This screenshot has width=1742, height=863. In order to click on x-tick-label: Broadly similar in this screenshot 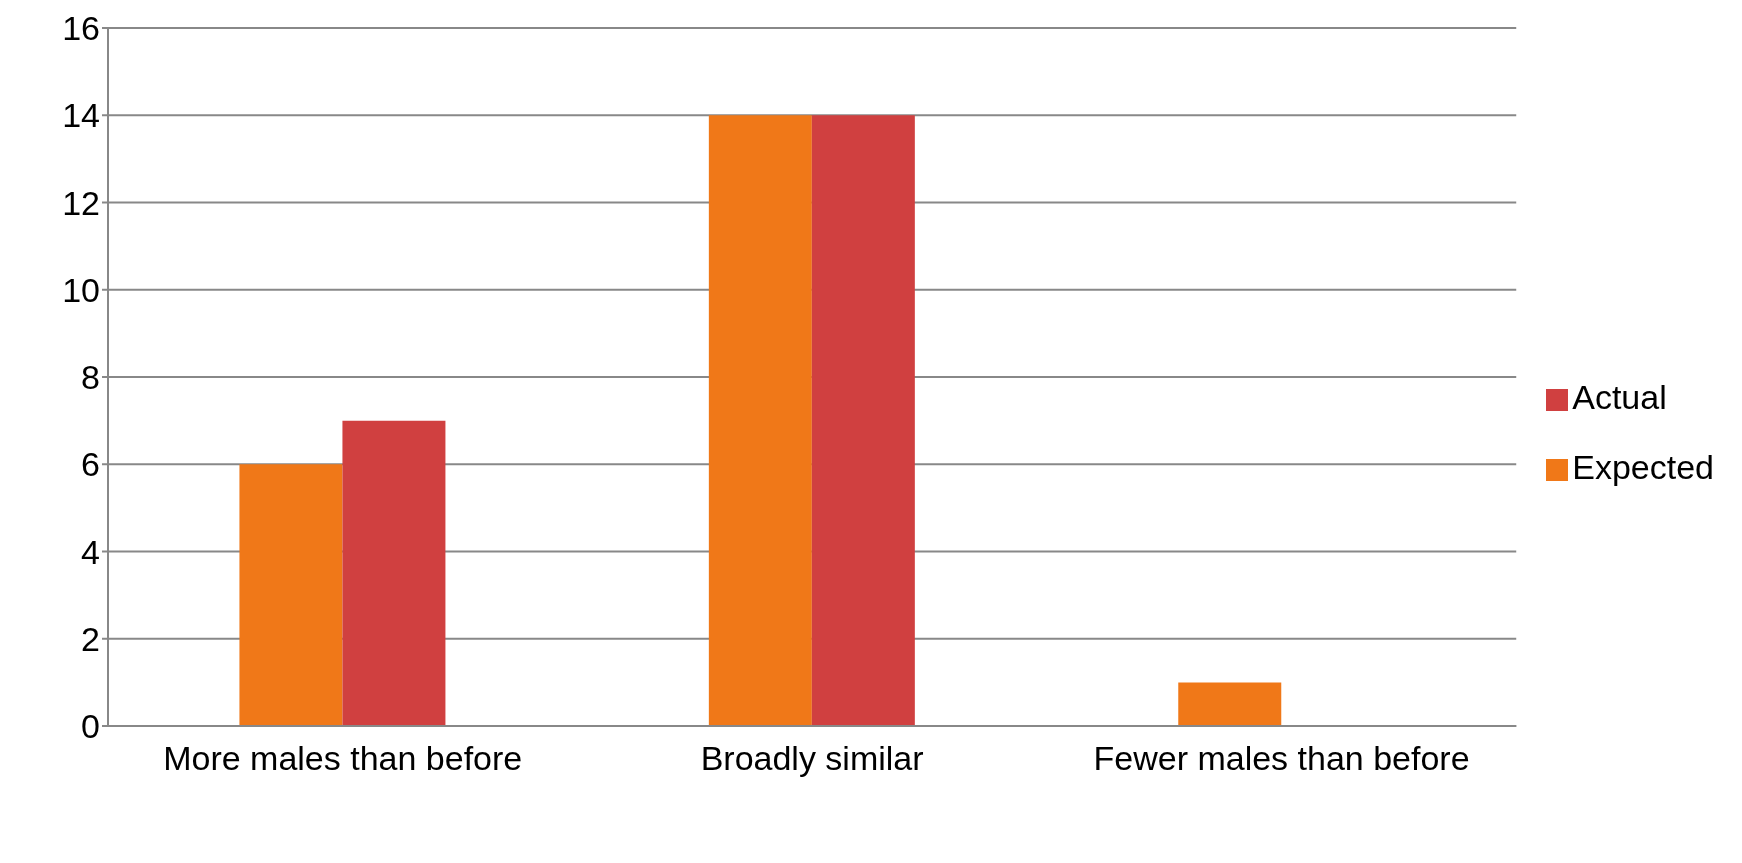, I will do `click(812, 758)`.